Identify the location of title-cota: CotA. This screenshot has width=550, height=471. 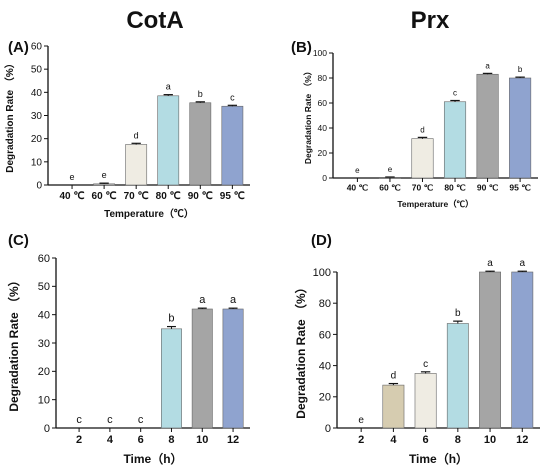
(154, 20).